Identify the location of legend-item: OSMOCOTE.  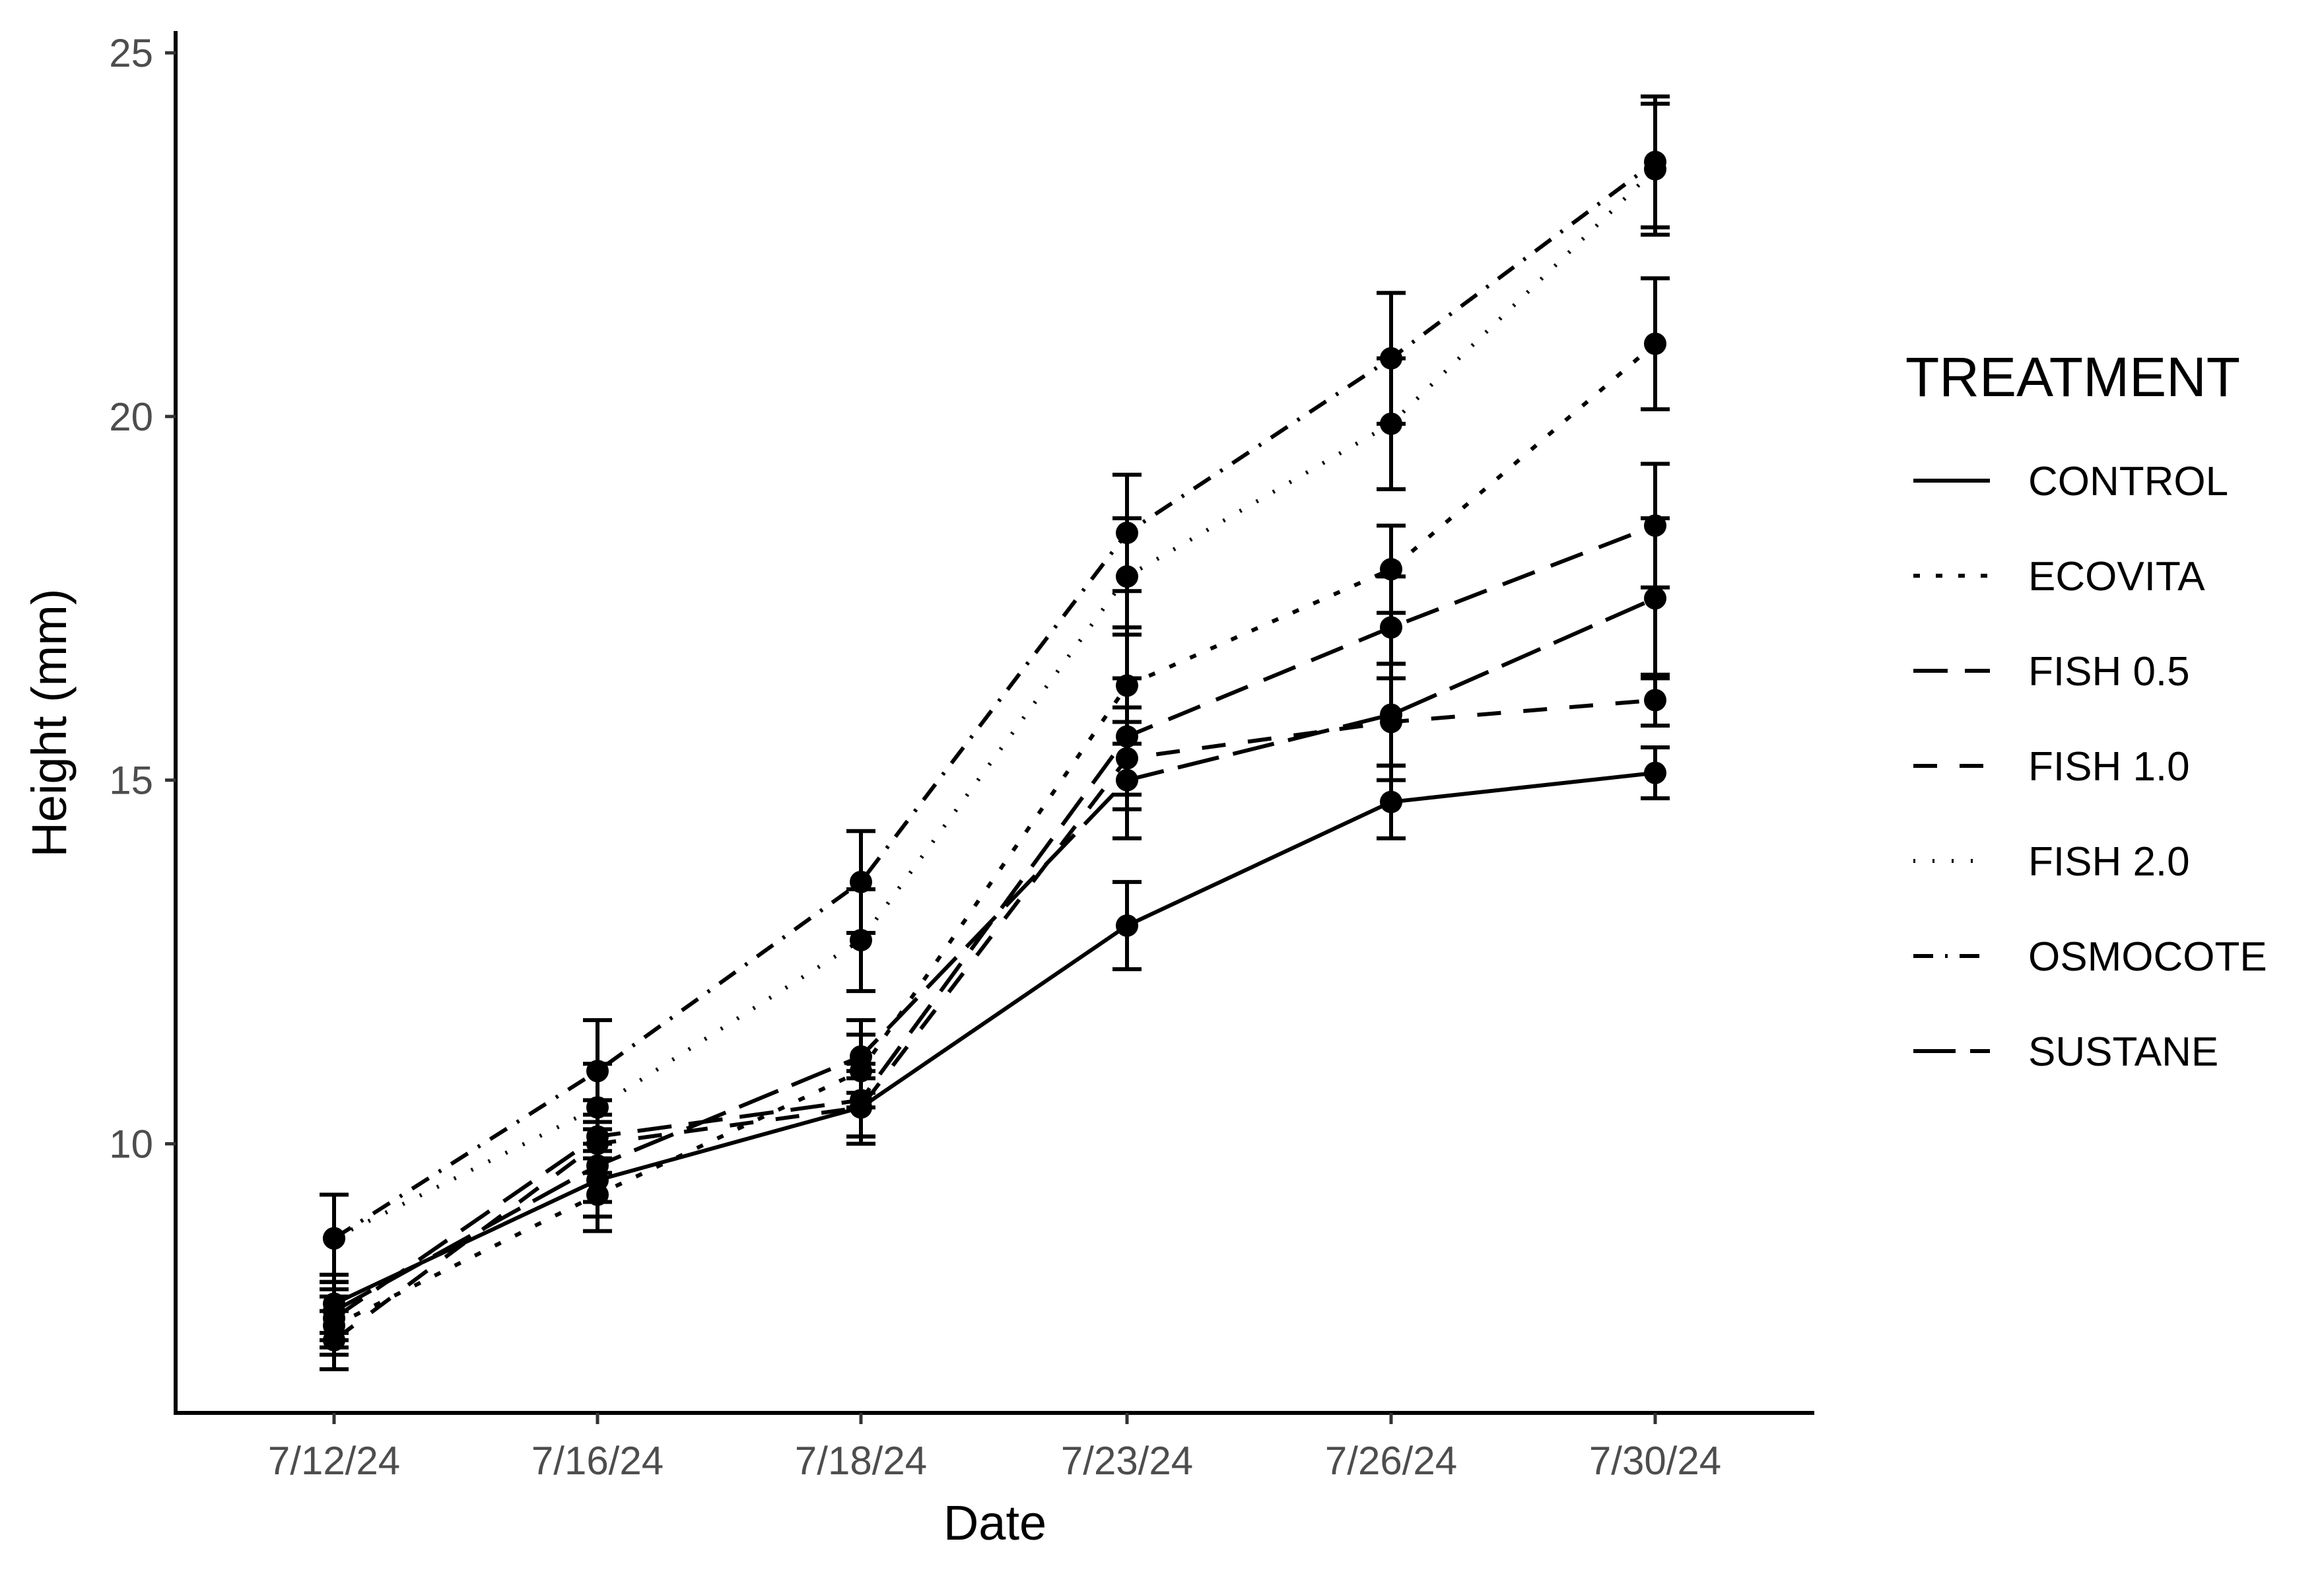
(2090, 957).